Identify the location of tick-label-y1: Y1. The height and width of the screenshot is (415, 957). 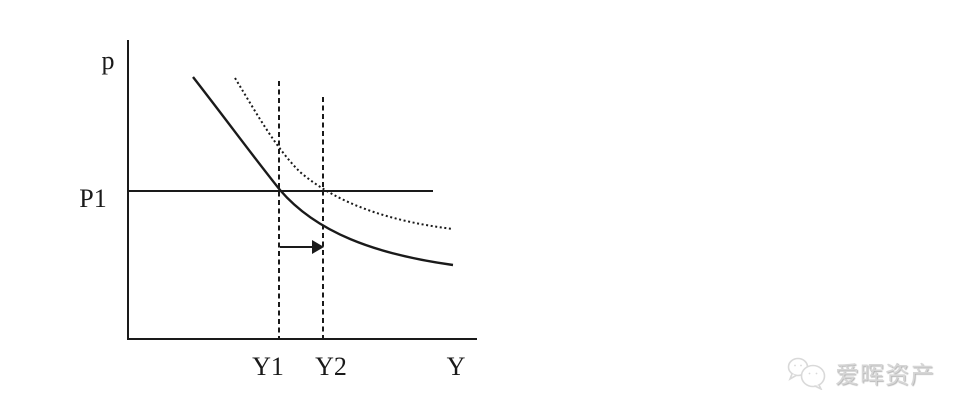
(268, 366).